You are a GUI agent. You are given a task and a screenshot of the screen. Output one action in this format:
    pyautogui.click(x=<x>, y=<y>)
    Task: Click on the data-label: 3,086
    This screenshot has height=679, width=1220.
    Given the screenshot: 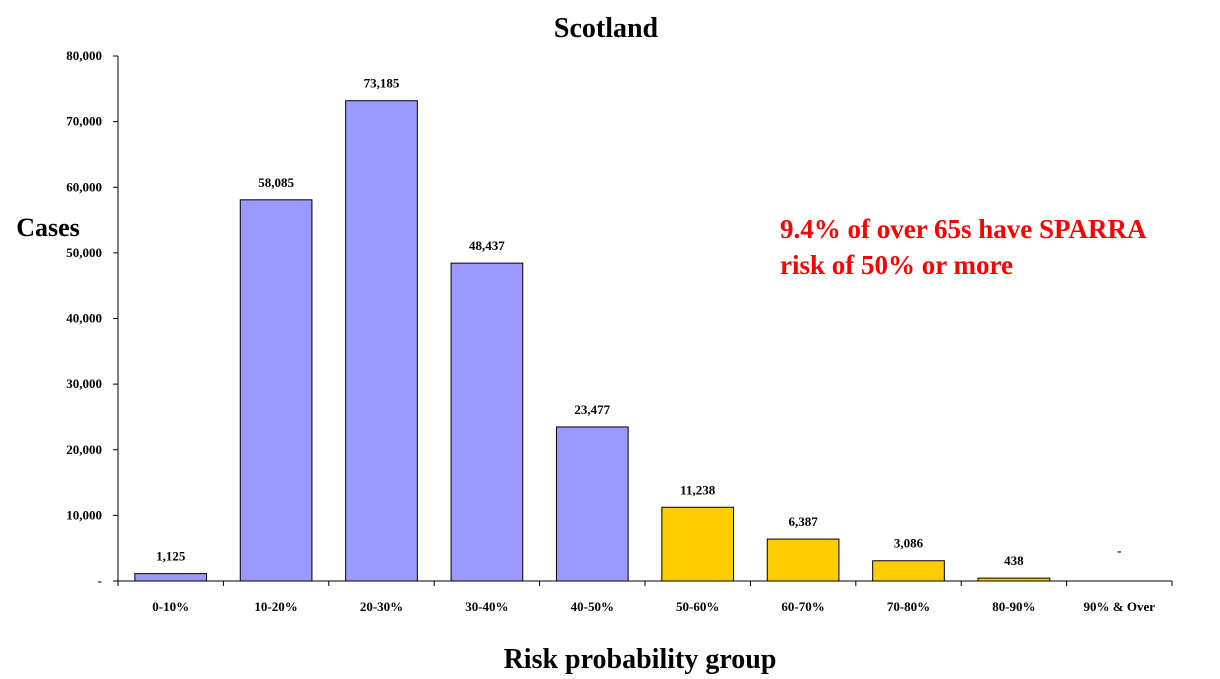 What is the action you would take?
    pyautogui.click(x=909, y=543)
    